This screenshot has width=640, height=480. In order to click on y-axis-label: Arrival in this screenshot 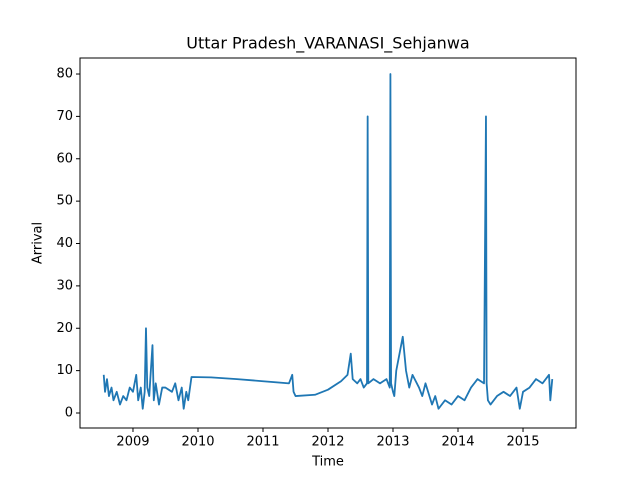, I will do `click(38, 243)`.